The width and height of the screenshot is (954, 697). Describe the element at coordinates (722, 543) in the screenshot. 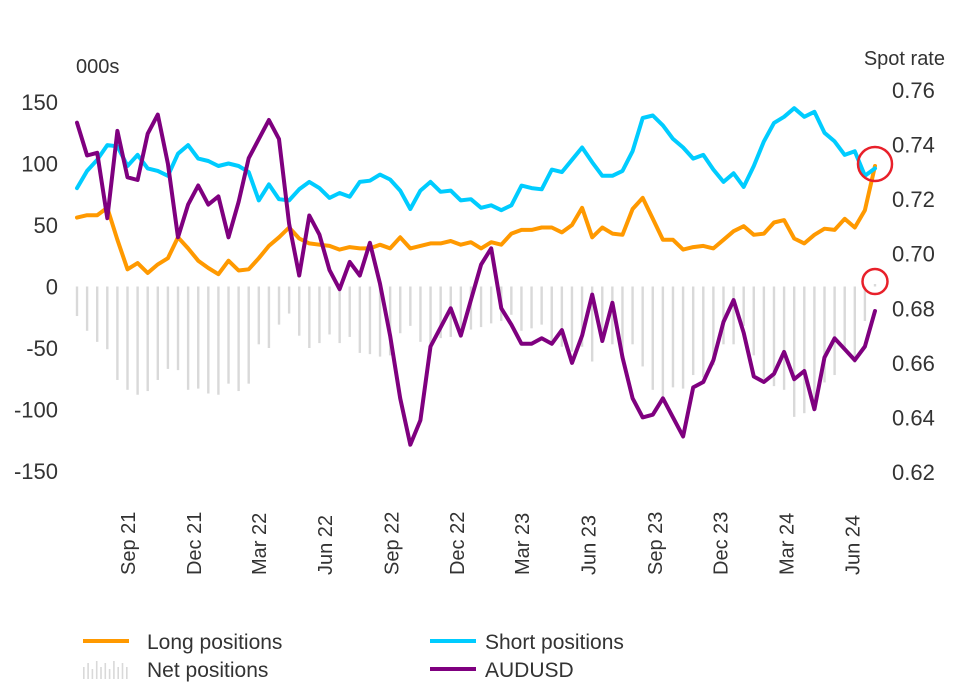

I see `x-tick-label: Dec 23` at that location.